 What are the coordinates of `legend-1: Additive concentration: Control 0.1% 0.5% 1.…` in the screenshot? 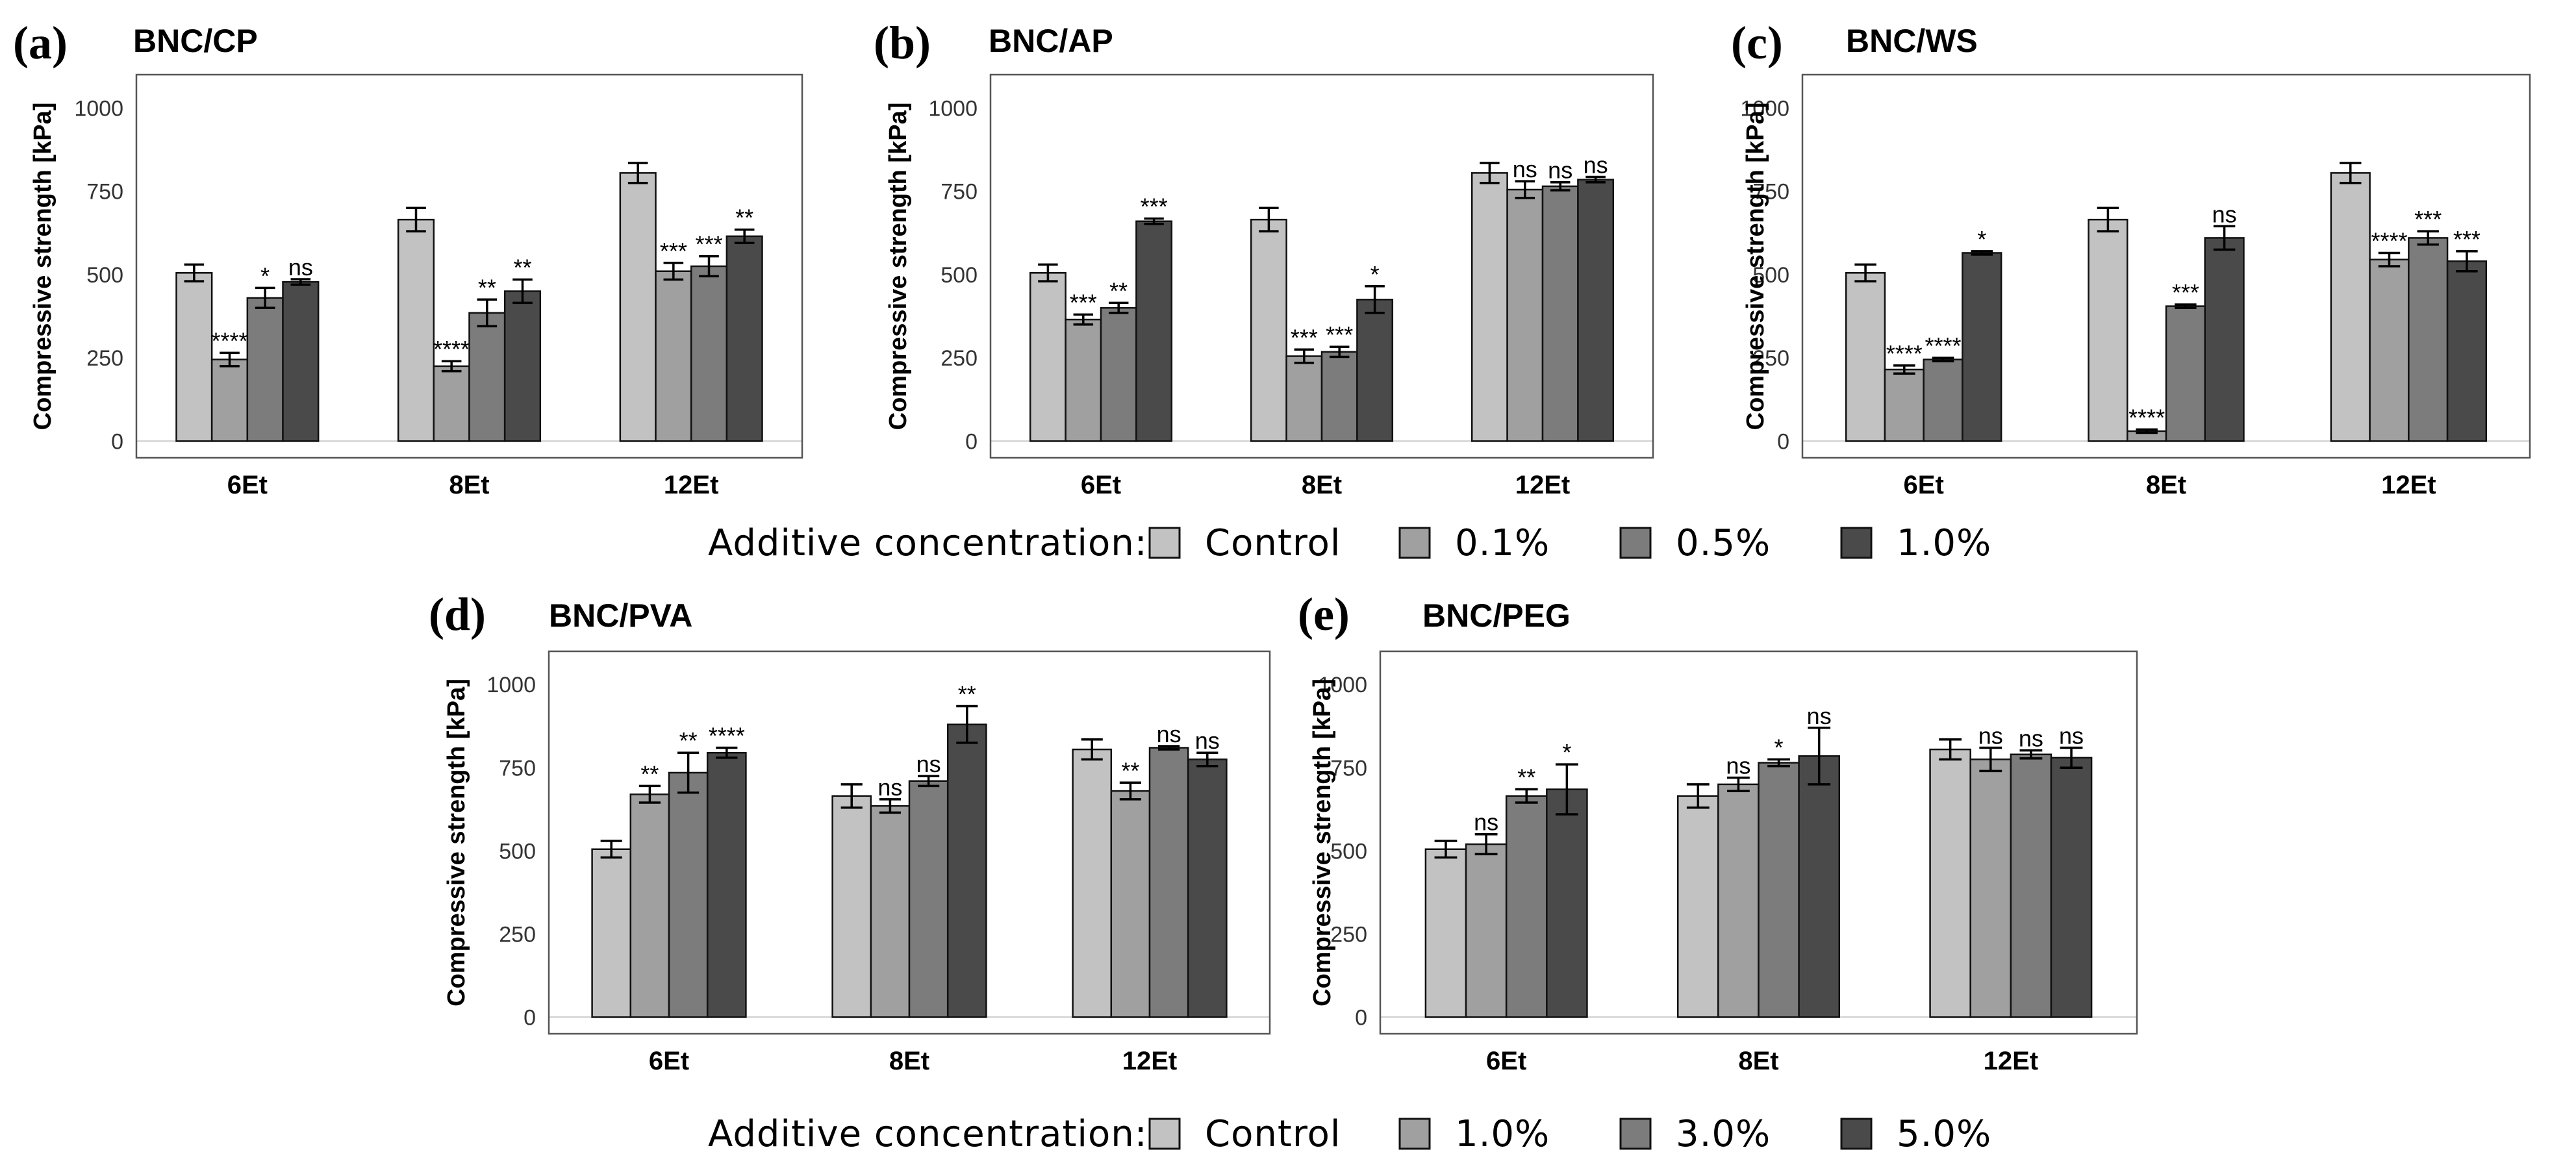 It's located at (1350, 543).